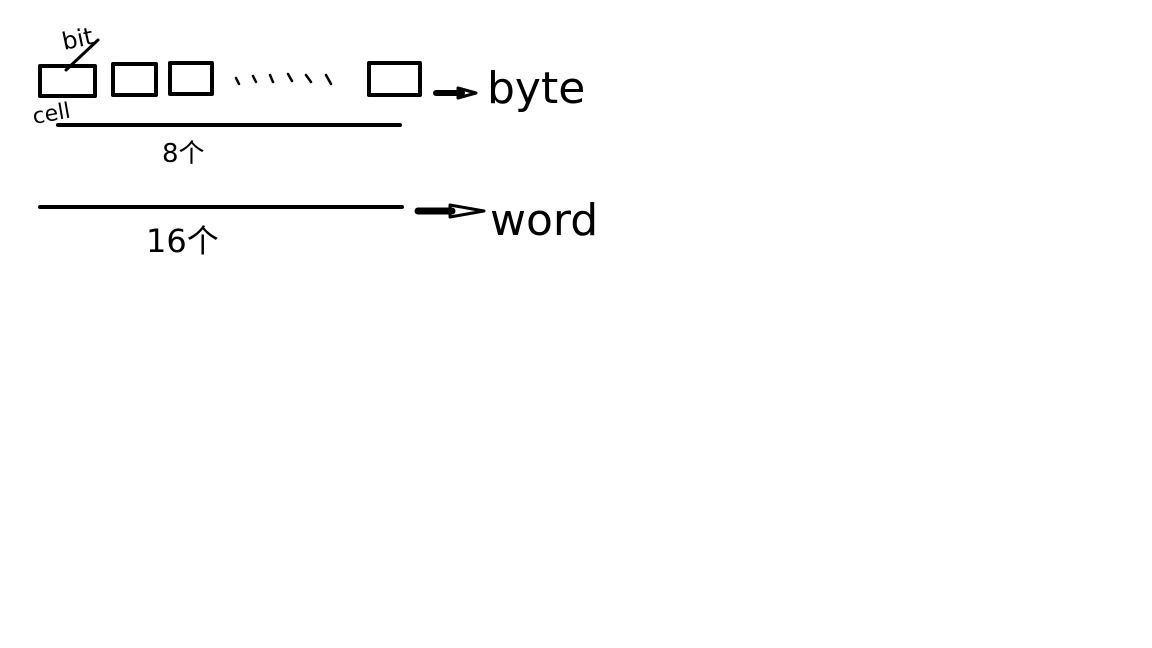  What do you see at coordinates (318, 227) in the screenshot?
I see `word-row: word 16个` at bounding box center [318, 227].